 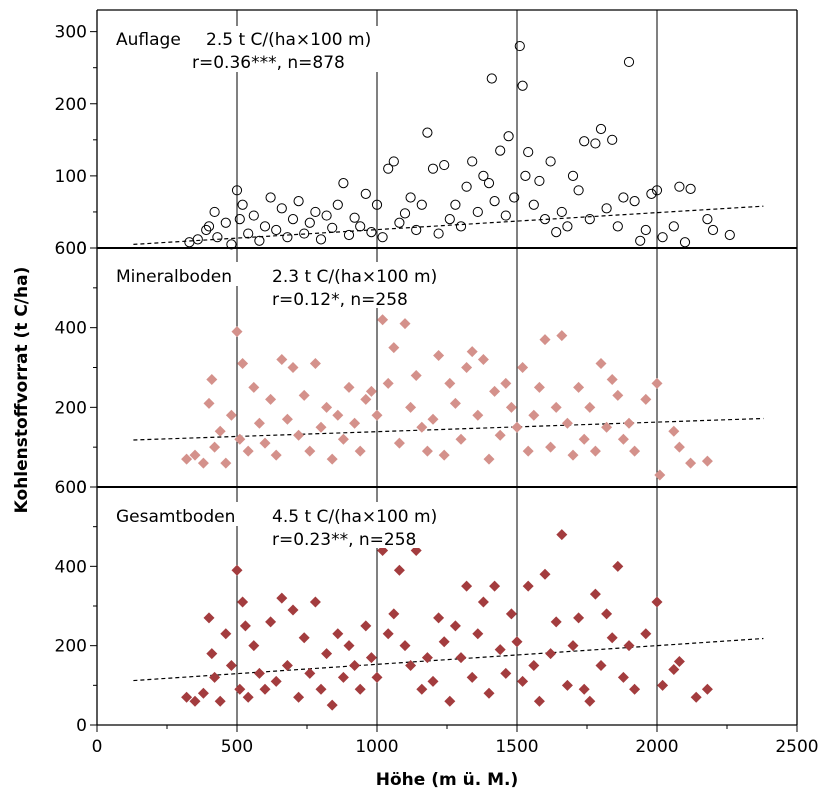 I want to click on annotation-bg-mineralboden-stats, so click(x=362, y=297).